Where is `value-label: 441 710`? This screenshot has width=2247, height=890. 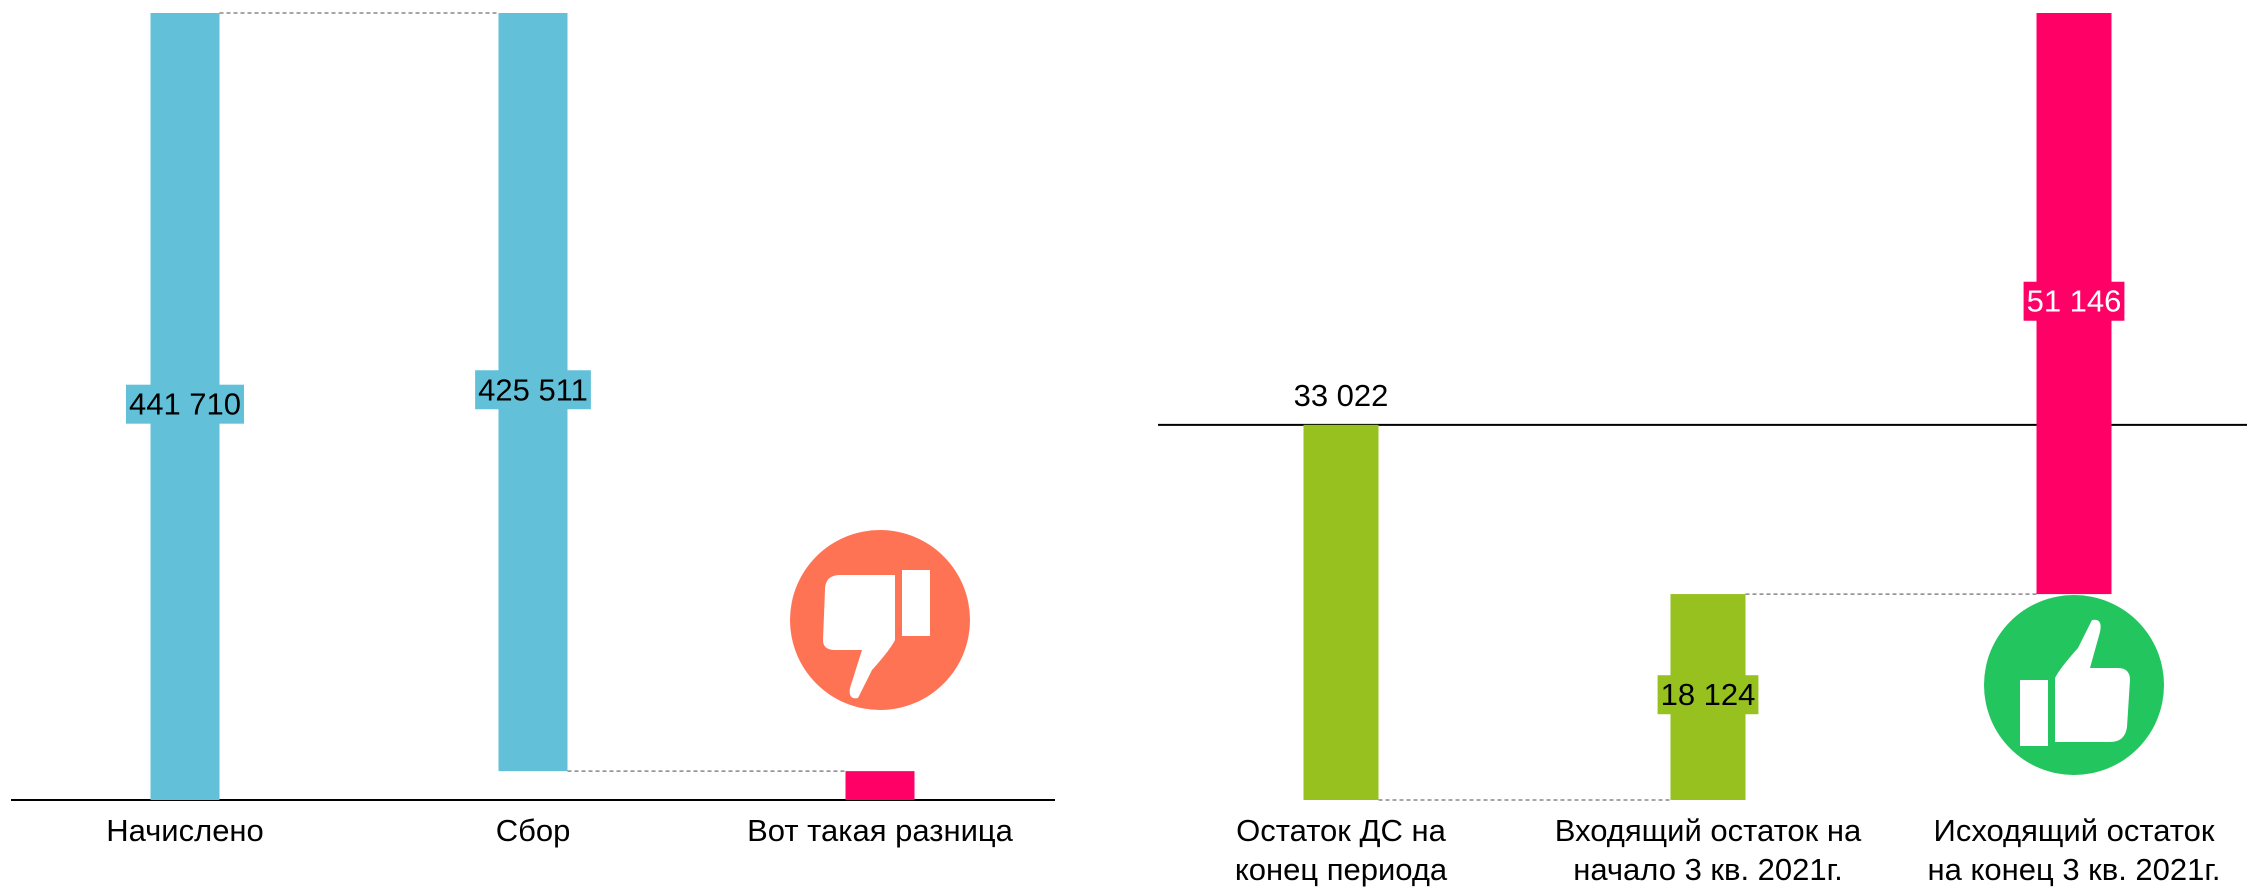
value-label: 441 710 is located at coordinates (185, 404).